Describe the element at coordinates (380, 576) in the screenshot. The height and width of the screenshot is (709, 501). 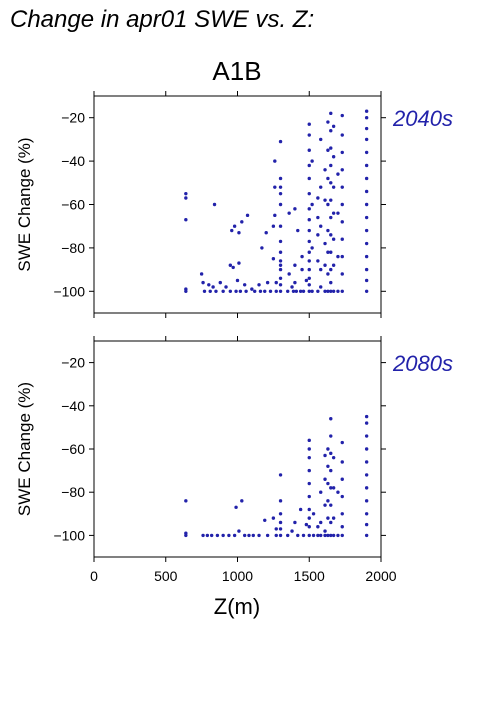
I see `x-tick-label: 2000` at that location.